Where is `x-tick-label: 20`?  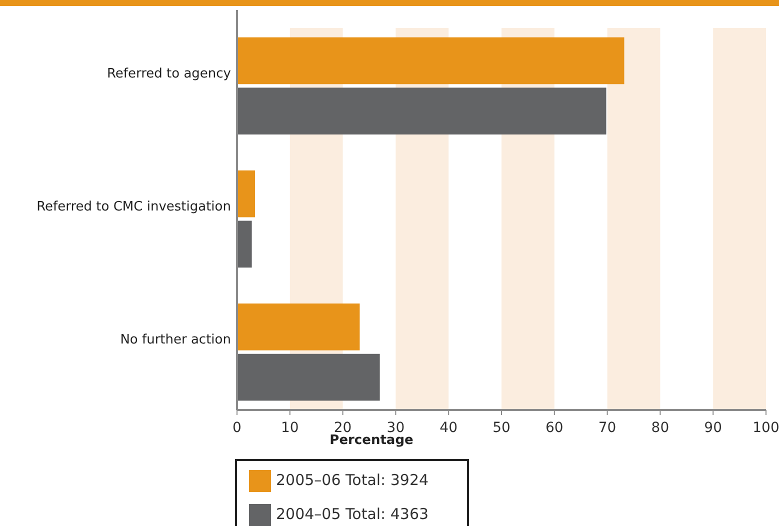 x-tick-label: 20 is located at coordinates (343, 428).